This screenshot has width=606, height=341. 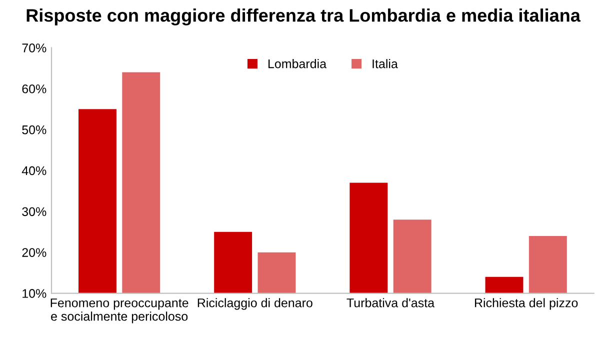 I want to click on y-tick-label: 50%, so click(x=34, y=129).